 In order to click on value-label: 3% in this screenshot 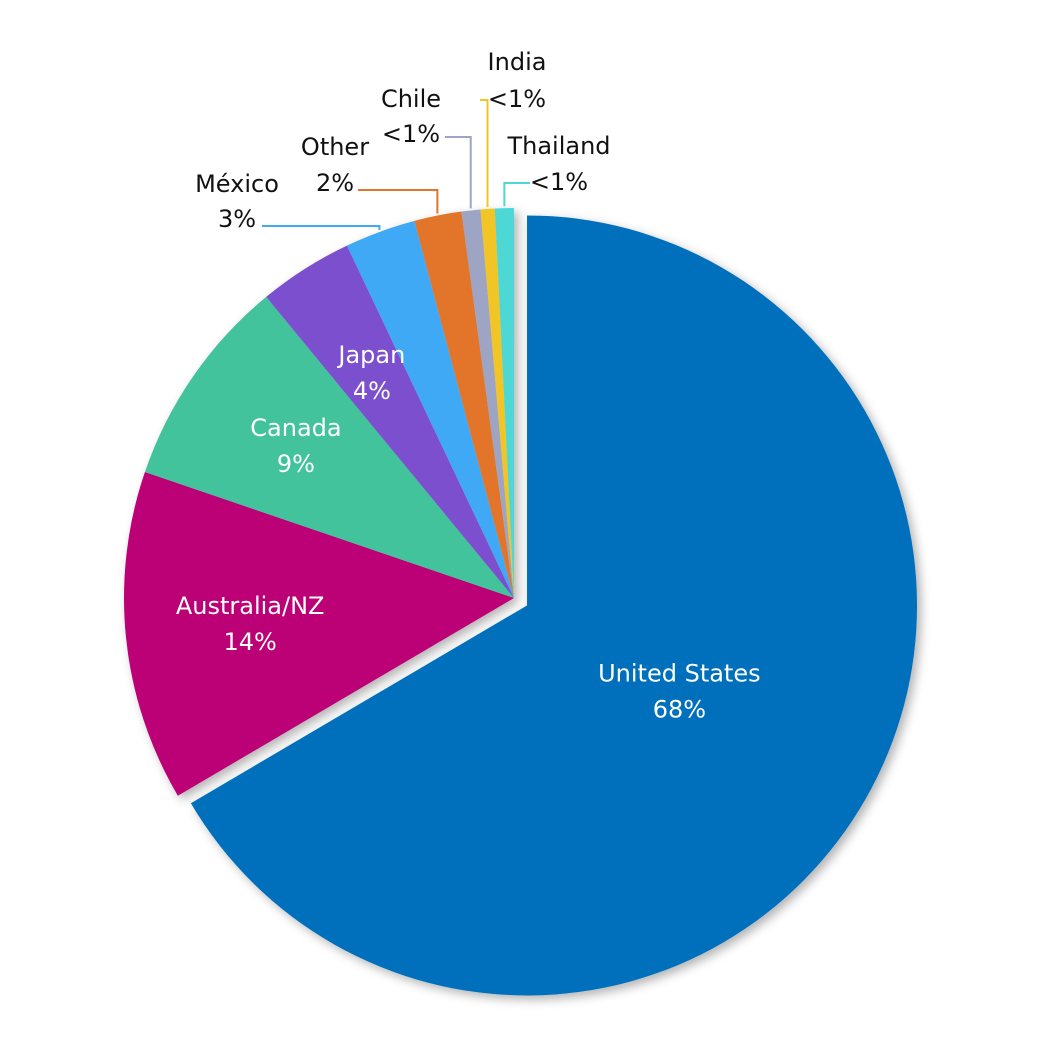, I will do `click(237, 219)`.